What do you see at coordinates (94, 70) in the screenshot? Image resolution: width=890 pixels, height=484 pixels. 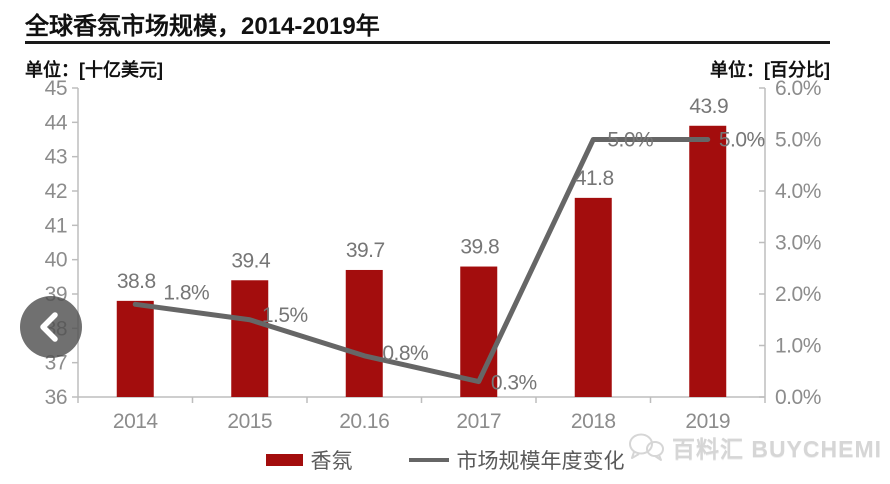 I see `left-axis-unit-label: 单位：[十亿美元]` at bounding box center [94, 70].